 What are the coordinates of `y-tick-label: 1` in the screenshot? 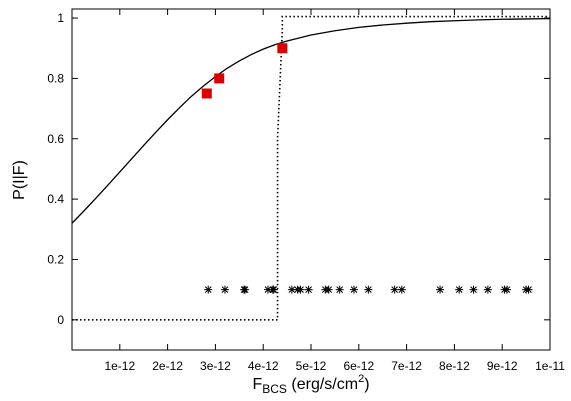 It's located at (60, 18).